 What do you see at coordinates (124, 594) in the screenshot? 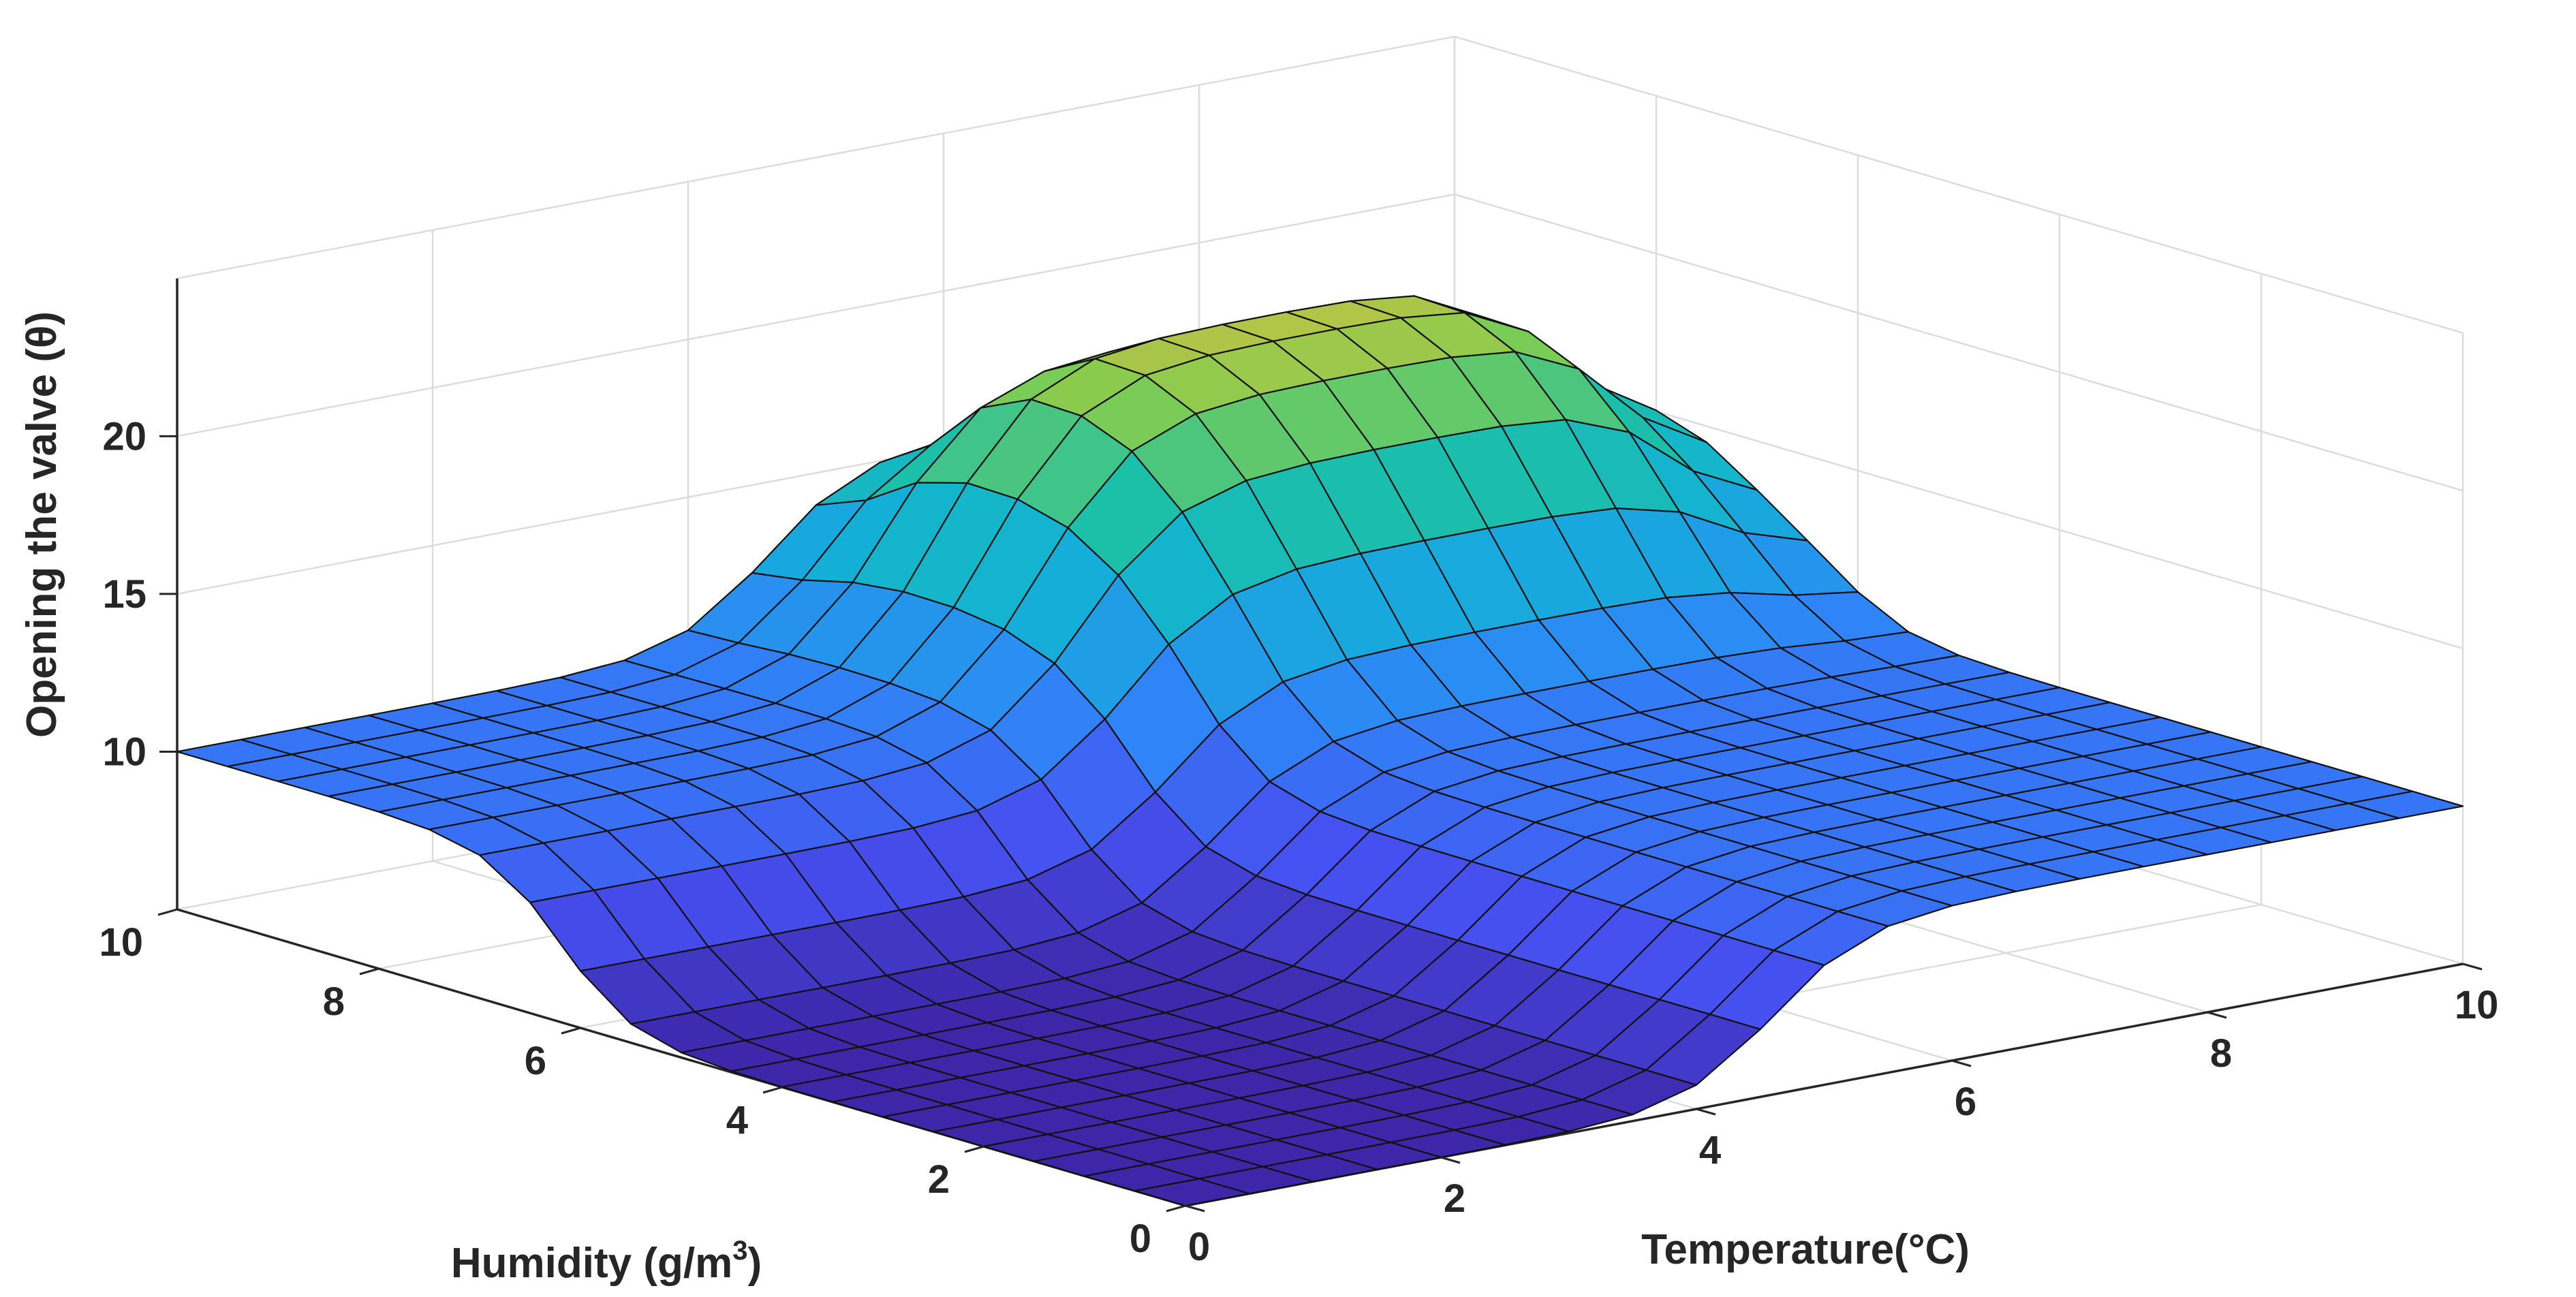
I see `z-tick-label: 15` at bounding box center [124, 594].